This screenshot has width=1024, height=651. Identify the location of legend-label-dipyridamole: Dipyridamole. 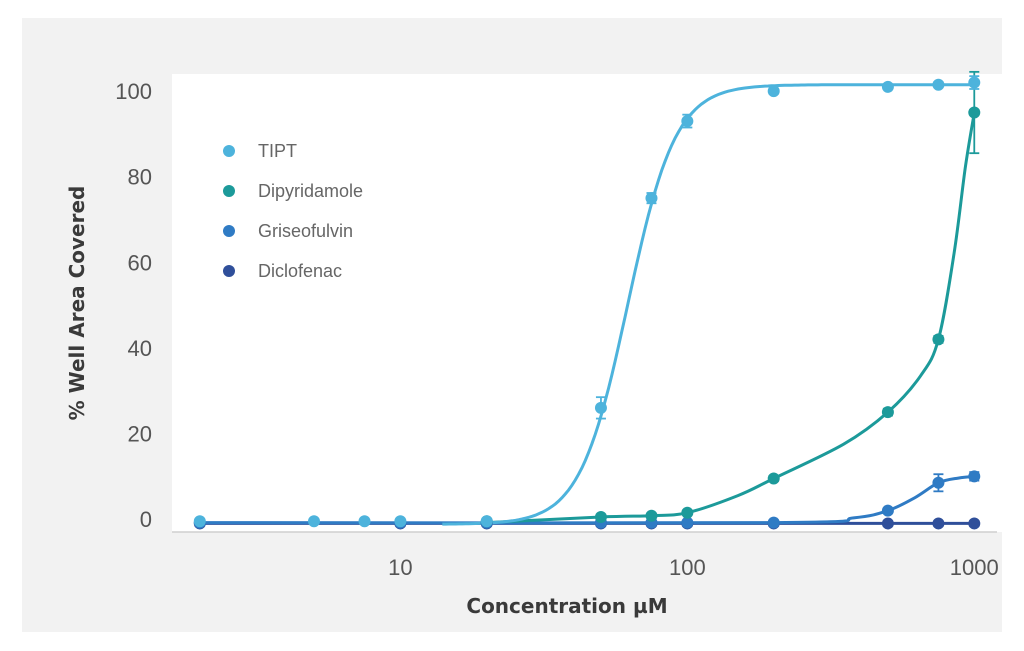
(310, 191).